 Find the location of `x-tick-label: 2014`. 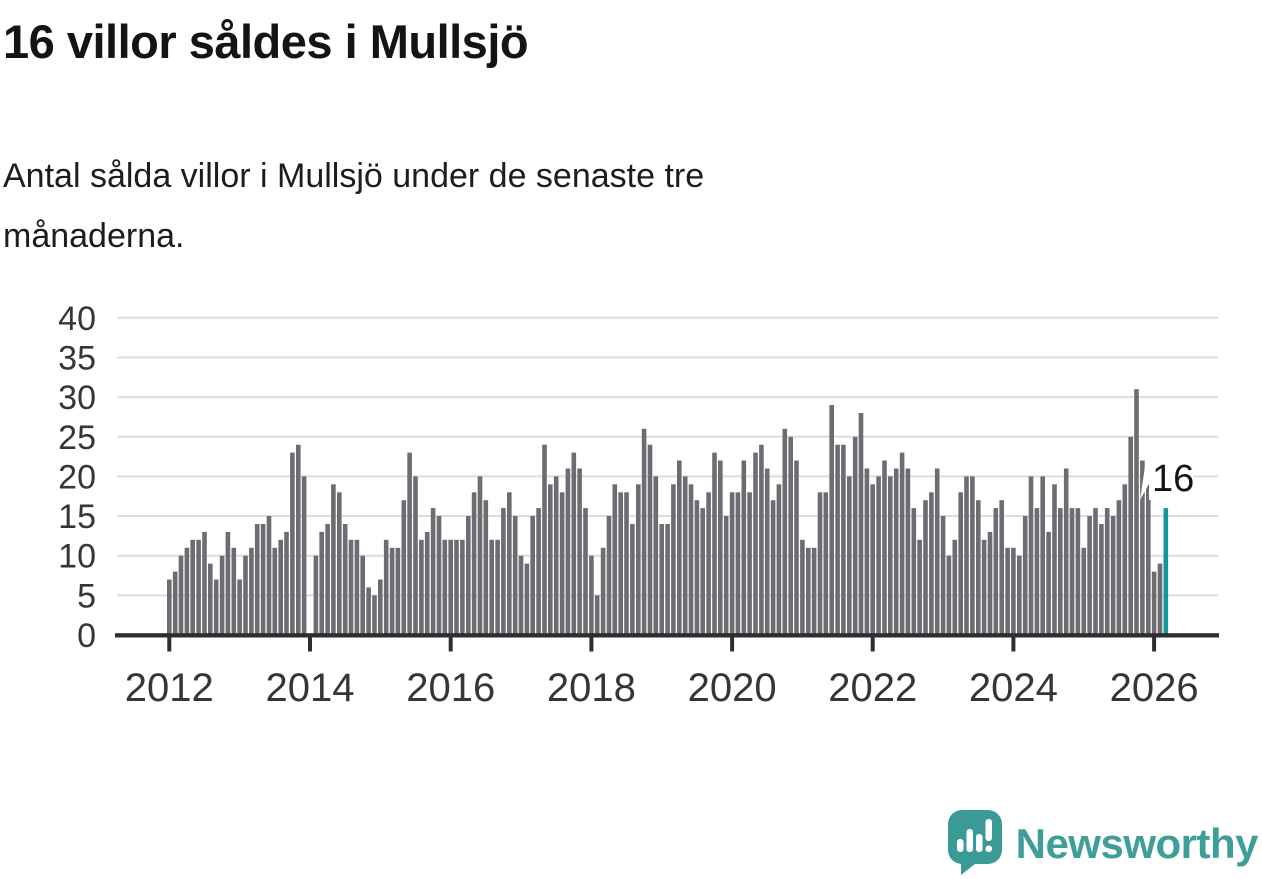

x-tick-label: 2014 is located at coordinates (310, 688).